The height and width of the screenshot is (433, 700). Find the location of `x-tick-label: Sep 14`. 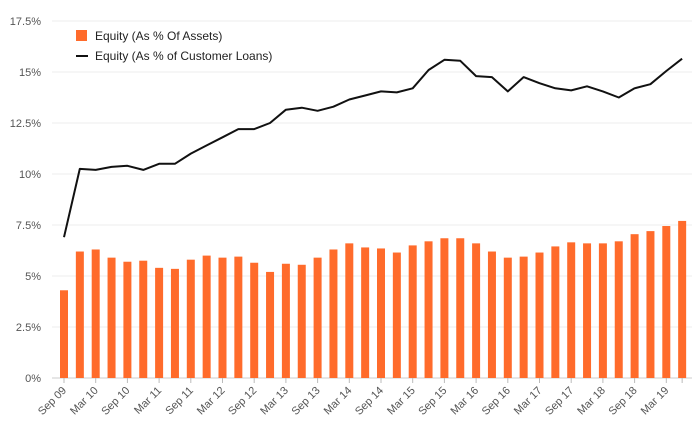

x-tick-label: Sep 14 is located at coordinates (369, 401).